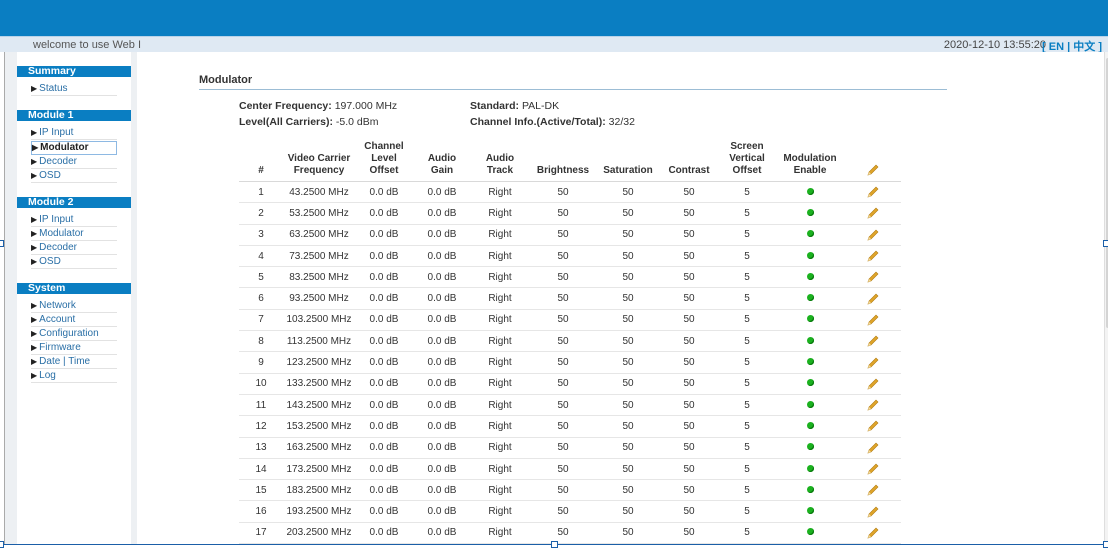  I want to click on sidebar-item-m1-ip-input: ▶ IP Input, so click(74, 133).